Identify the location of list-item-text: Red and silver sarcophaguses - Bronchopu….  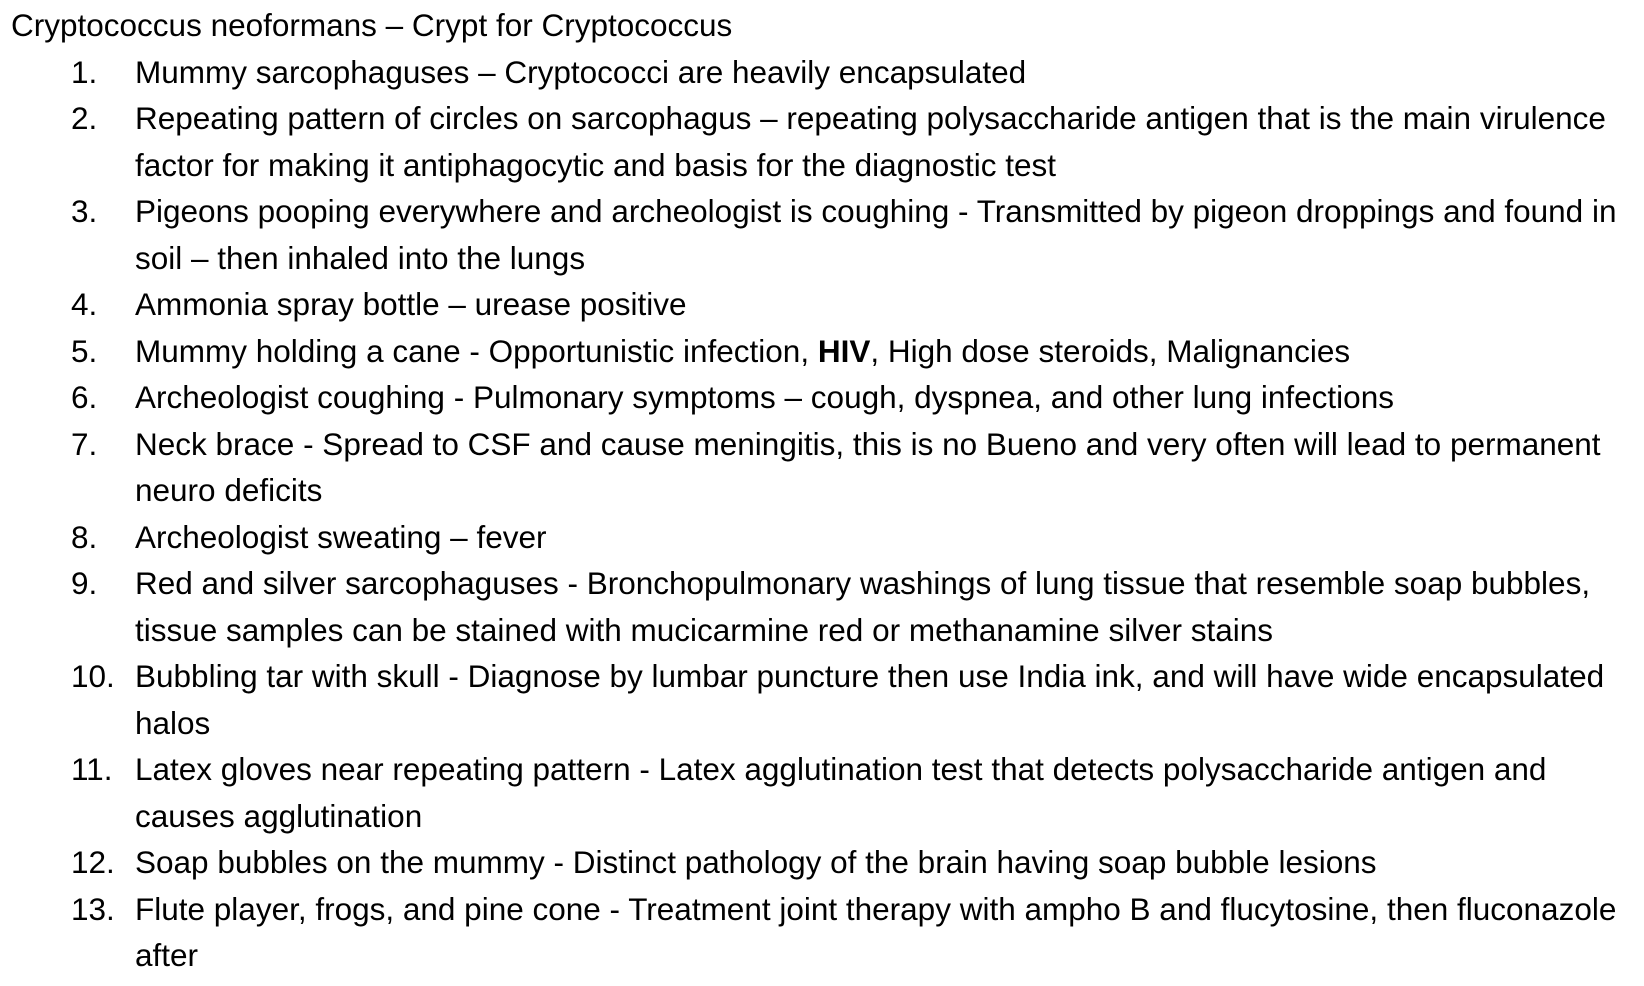
(863, 606).